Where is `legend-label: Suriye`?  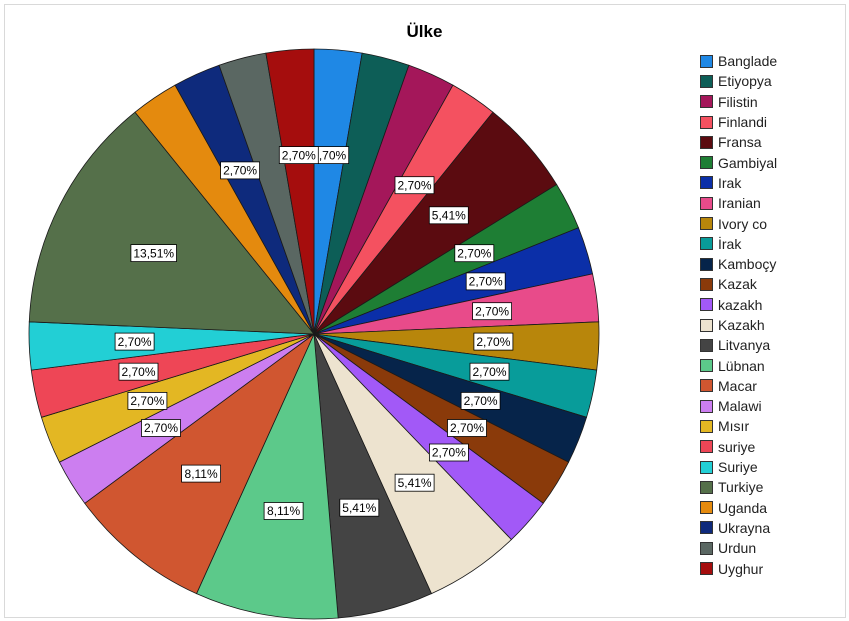 legend-label: Suriye is located at coordinates (738, 467).